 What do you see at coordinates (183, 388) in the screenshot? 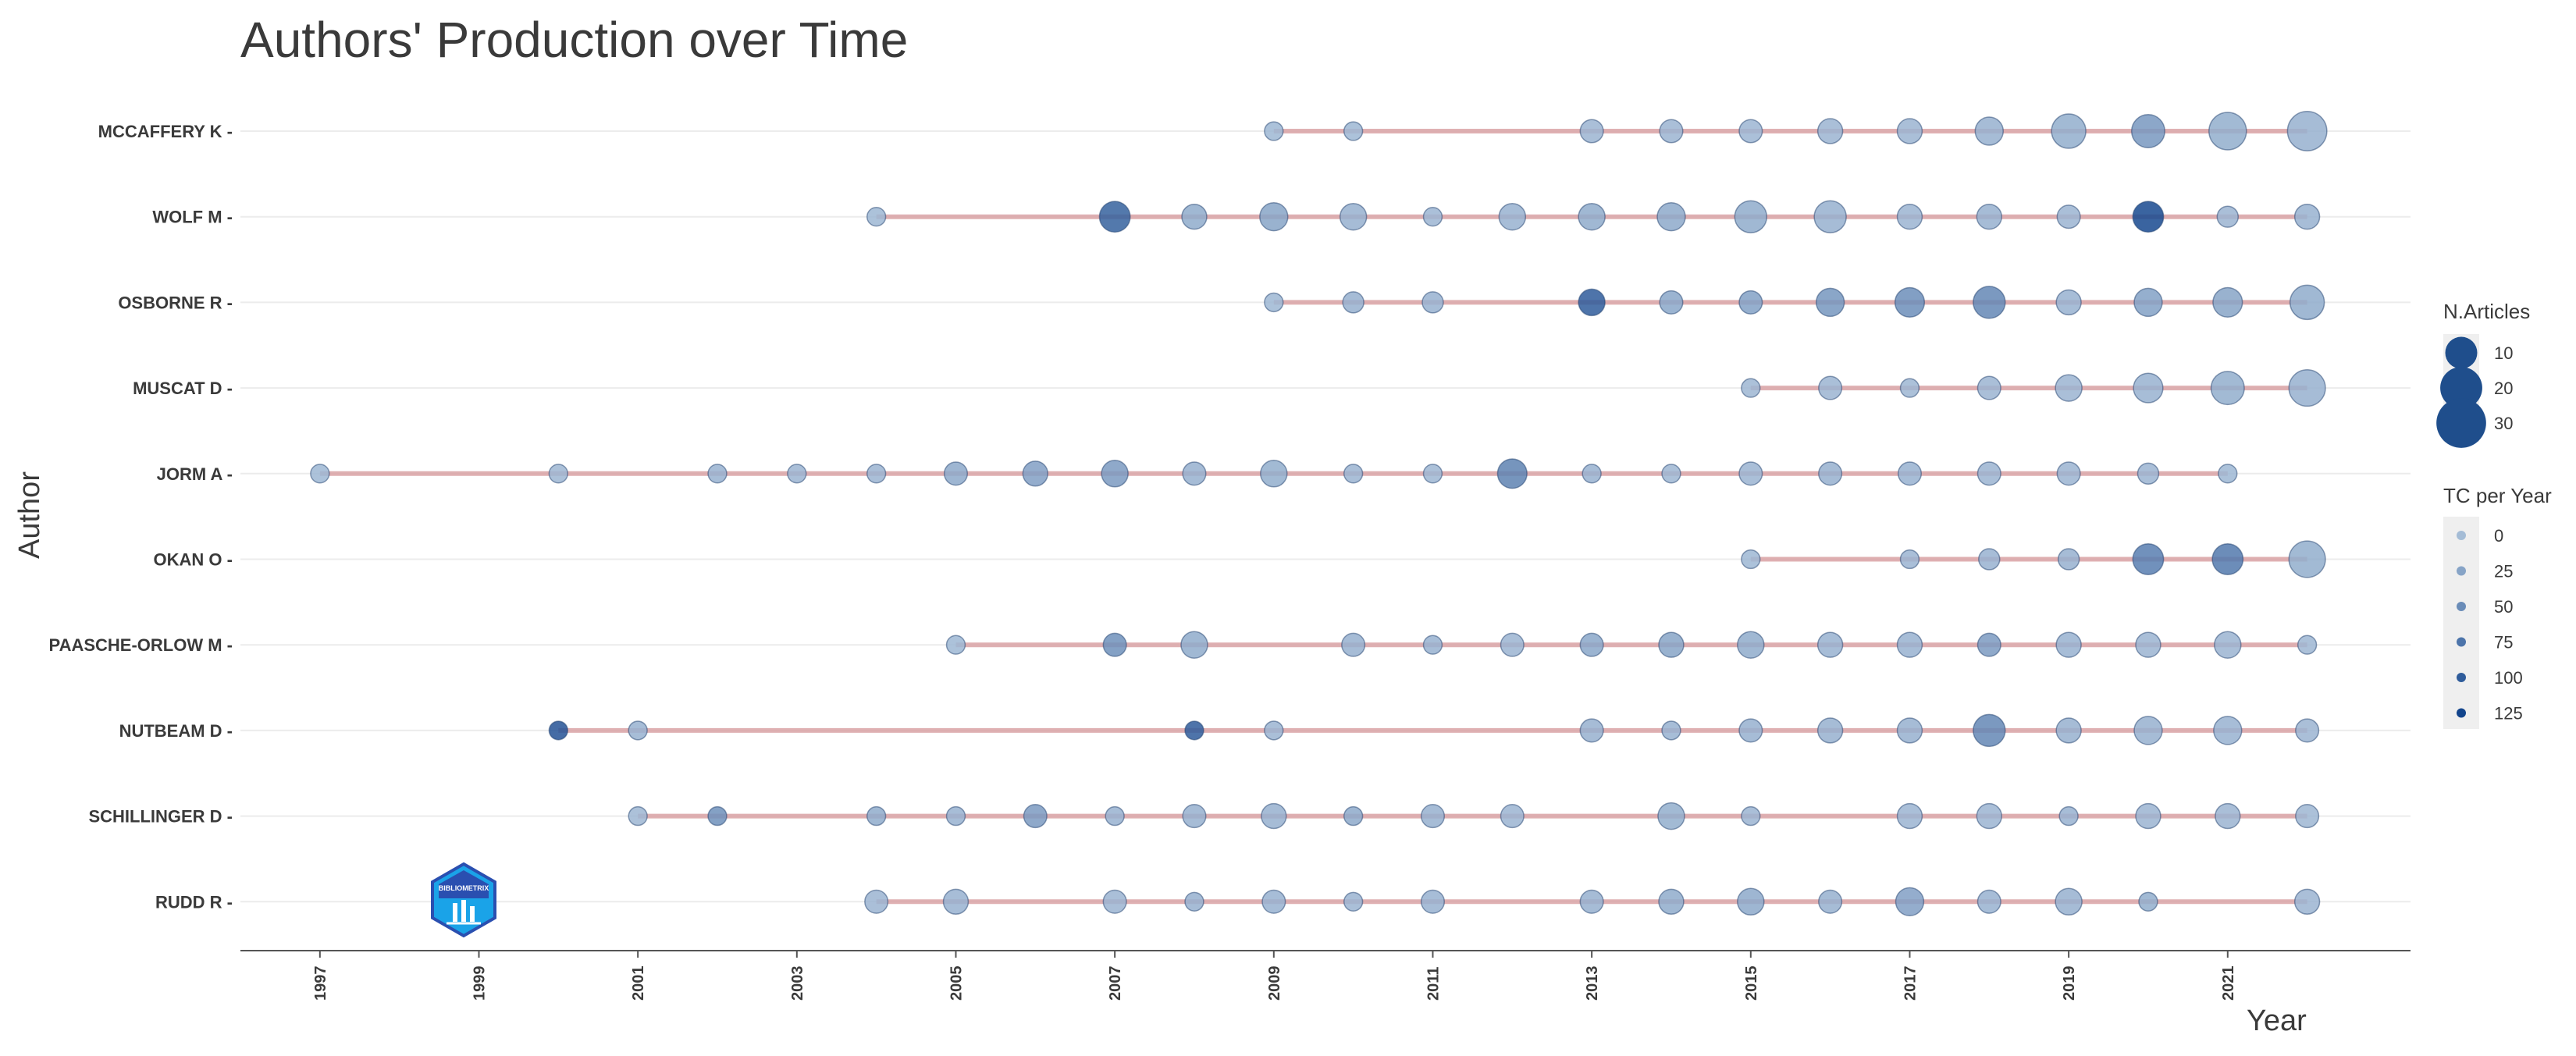
I see `author-label: MUSCAT D -` at bounding box center [183, 388].